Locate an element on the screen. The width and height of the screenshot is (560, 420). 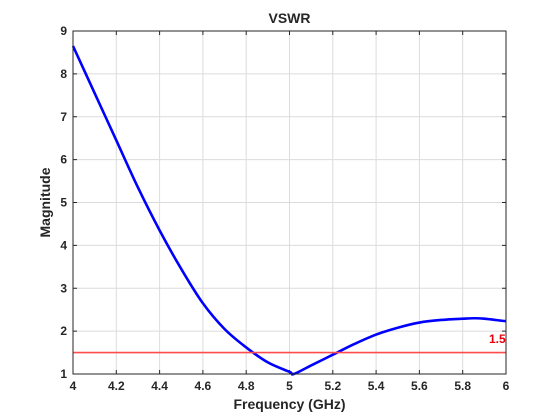
x-tick-label: 4.8 is located at coordinates (246, 386).